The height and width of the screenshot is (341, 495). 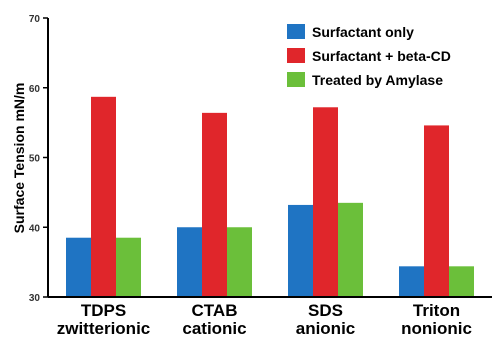 I want to click on y-tick-label: 70, so click(x=35, y=19).